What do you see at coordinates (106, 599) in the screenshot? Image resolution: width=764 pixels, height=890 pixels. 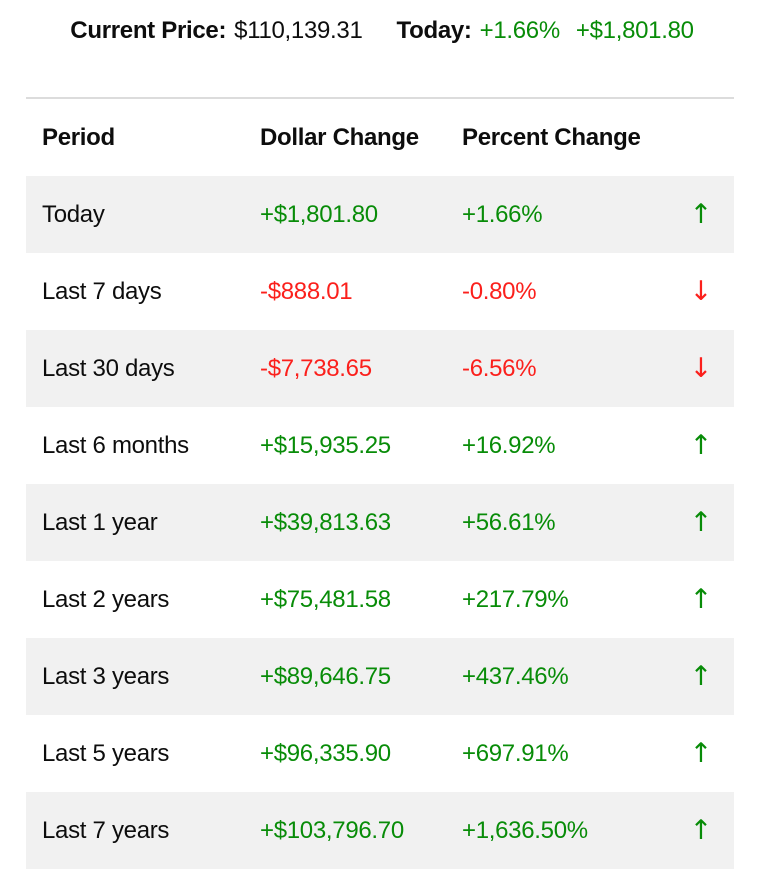 I see `period-cell: Last 2 years` at bounding box center [106, 599].